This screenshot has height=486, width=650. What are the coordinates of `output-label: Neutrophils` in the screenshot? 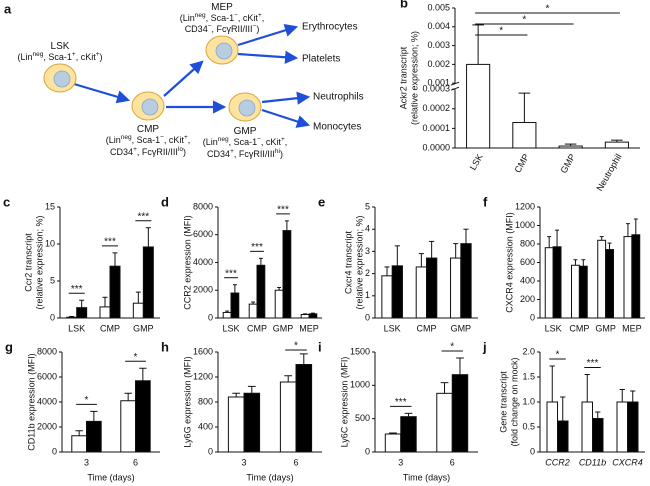 It's located at (338, 97).